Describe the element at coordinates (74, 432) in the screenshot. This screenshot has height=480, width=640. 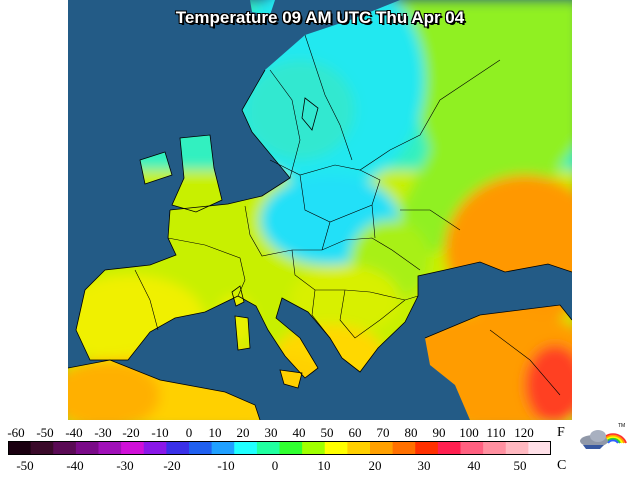
I see `f-tick-label: -40` at that location.